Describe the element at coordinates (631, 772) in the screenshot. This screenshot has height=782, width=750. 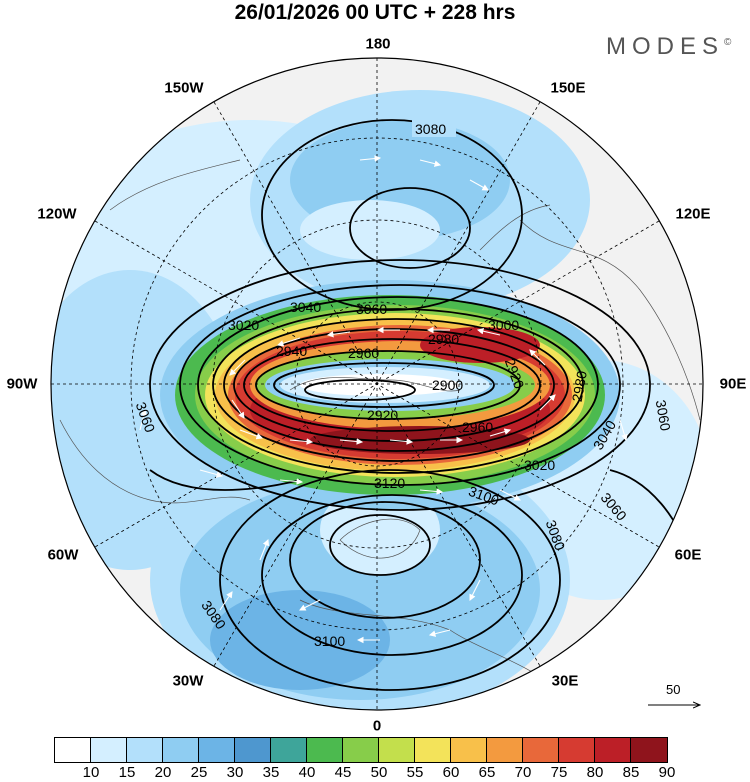
I see `colorbar-label: 85` at that location.